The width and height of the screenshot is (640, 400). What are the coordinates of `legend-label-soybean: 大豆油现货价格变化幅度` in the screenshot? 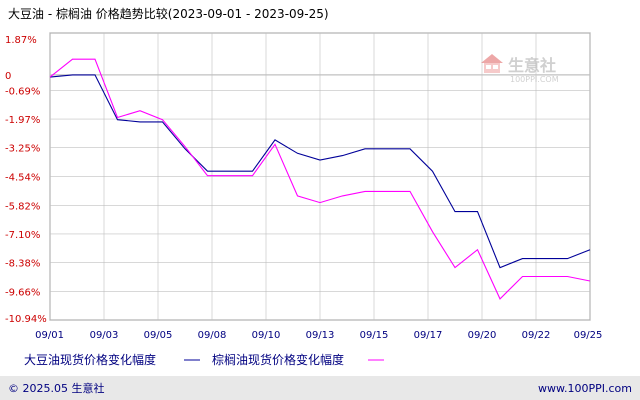 It's located at (90, 359).